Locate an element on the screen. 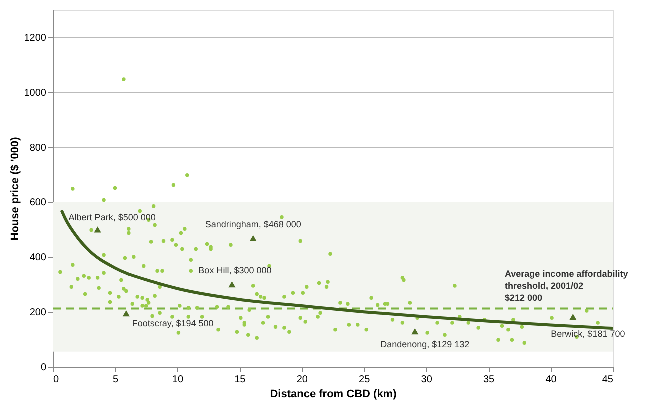  x-tick-label: 35 is located at coordinates (489, 380).